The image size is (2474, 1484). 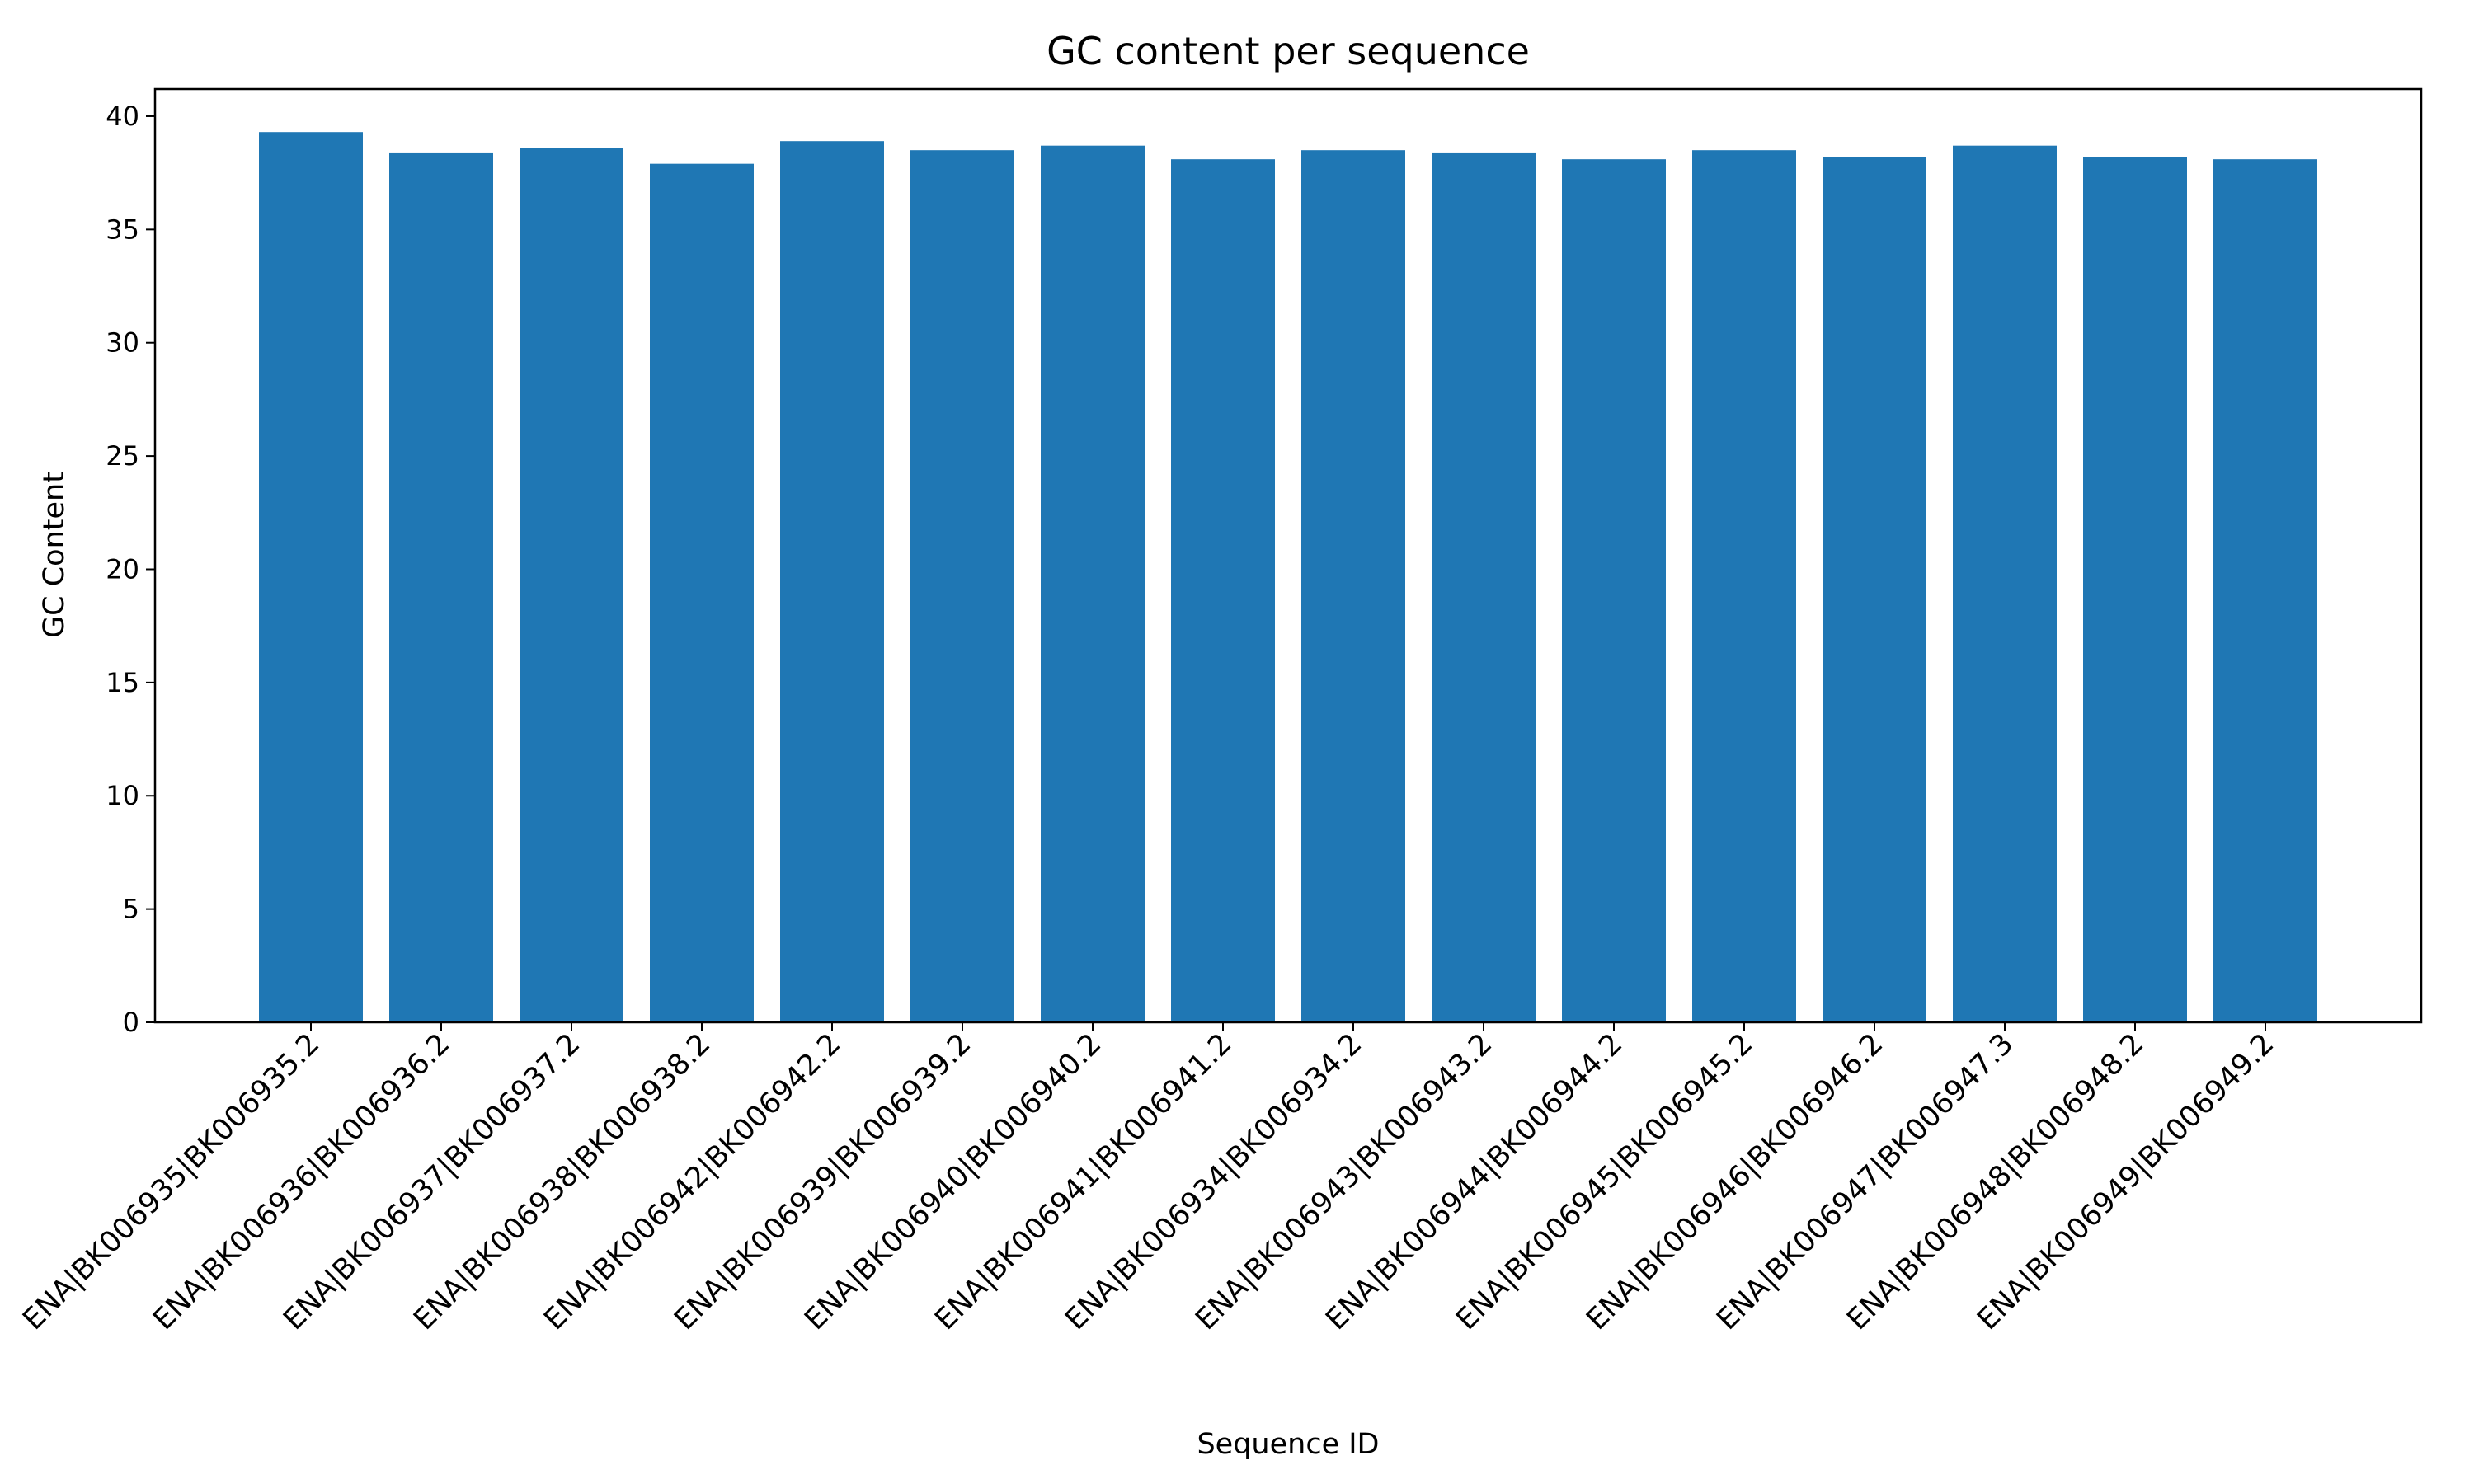 I want to click on y-tick-label: 5, so click(x=131, y=909).